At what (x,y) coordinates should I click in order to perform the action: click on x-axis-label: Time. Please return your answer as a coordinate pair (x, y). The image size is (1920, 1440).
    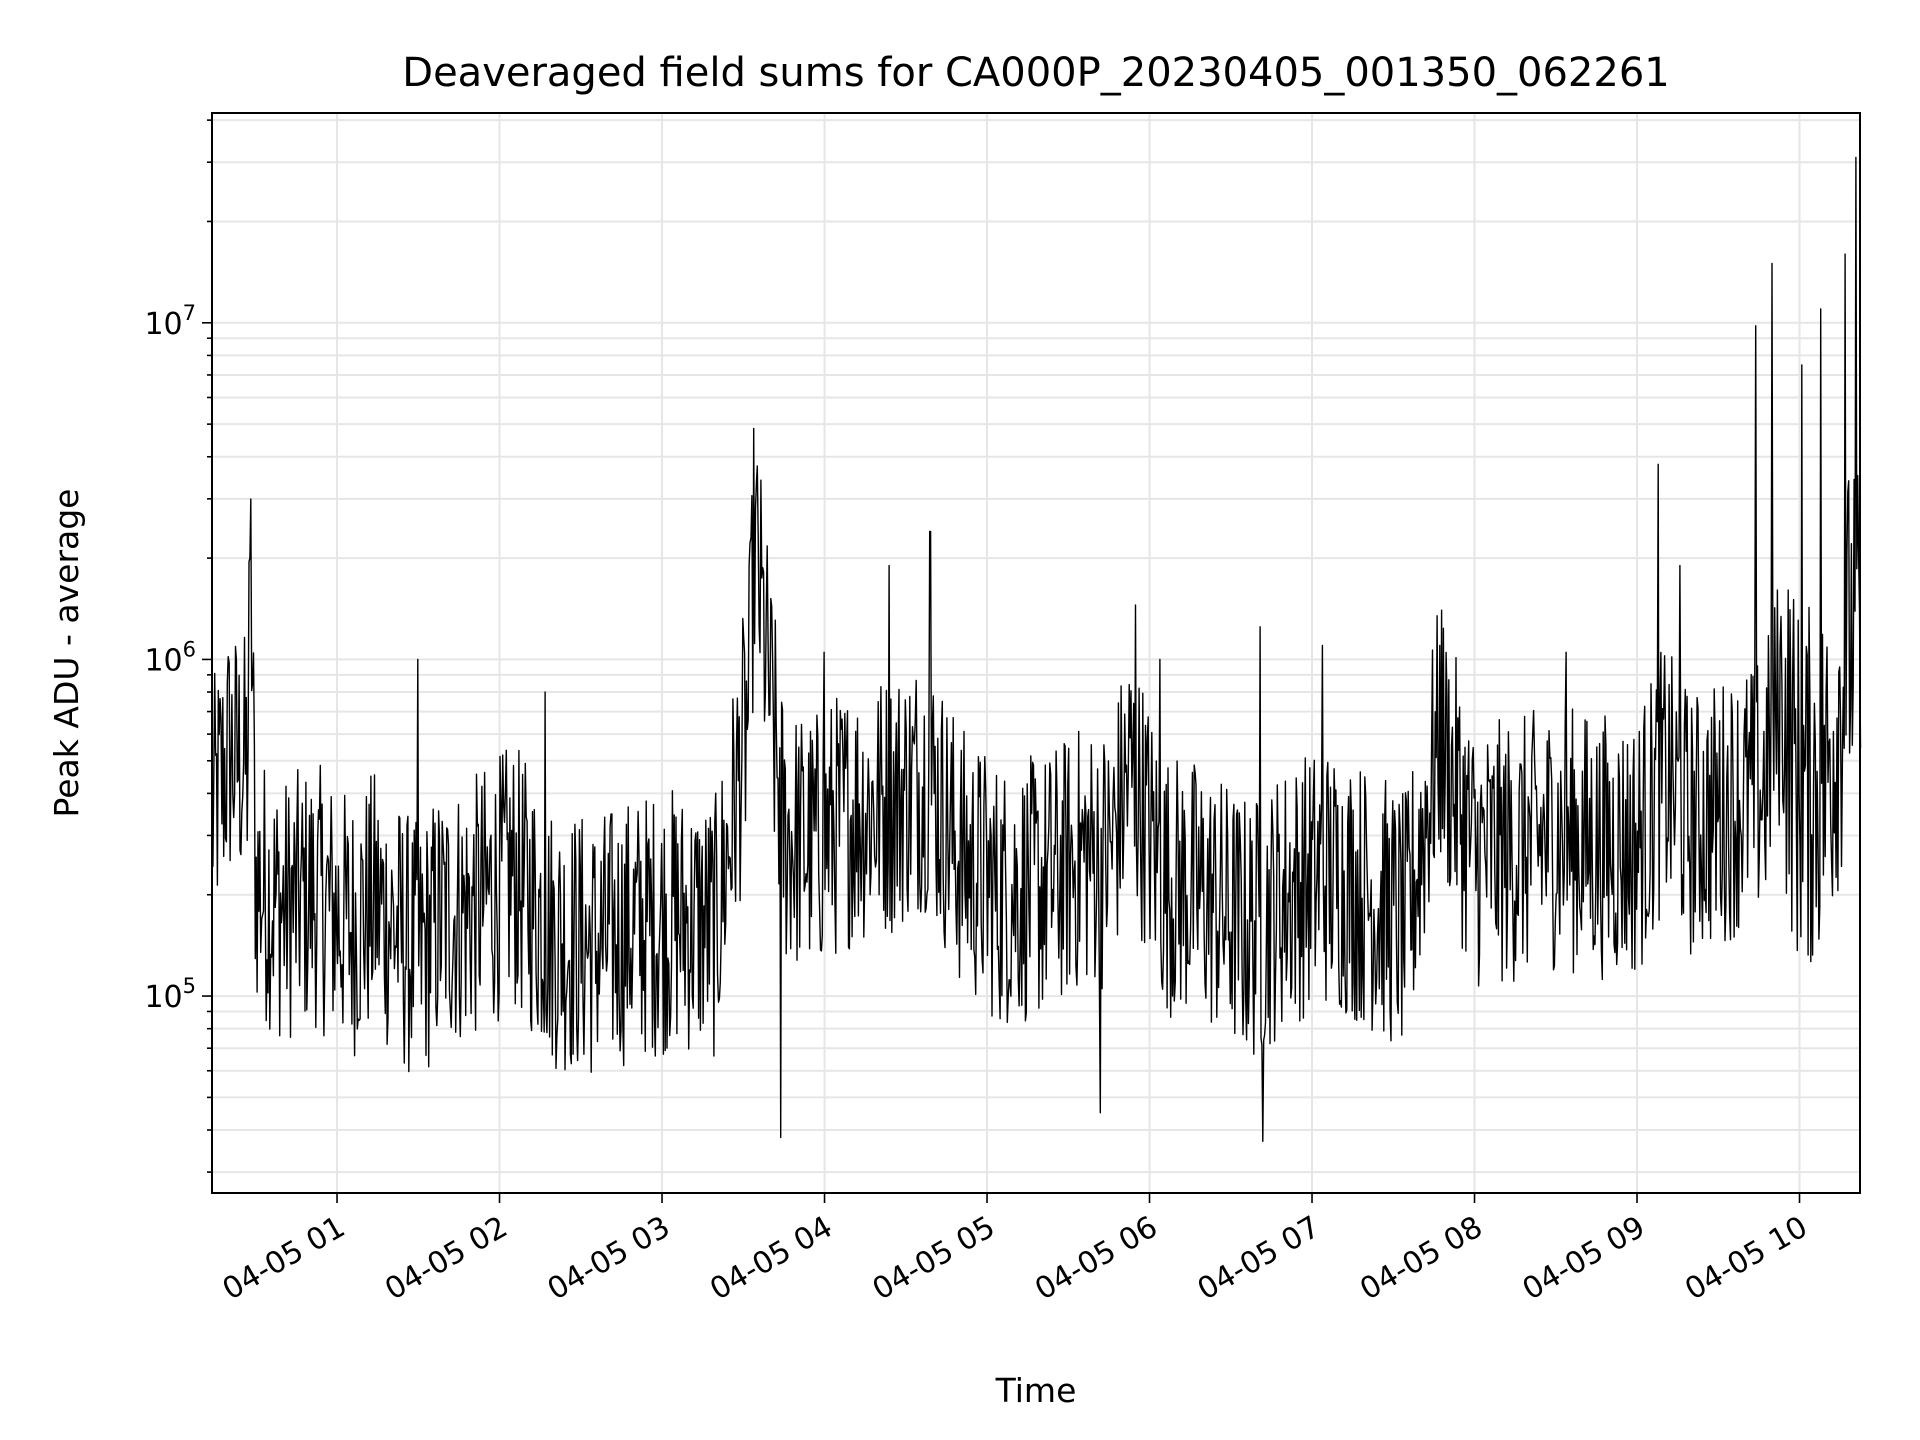
    Looking at the image, I should click on (1036, 1390).